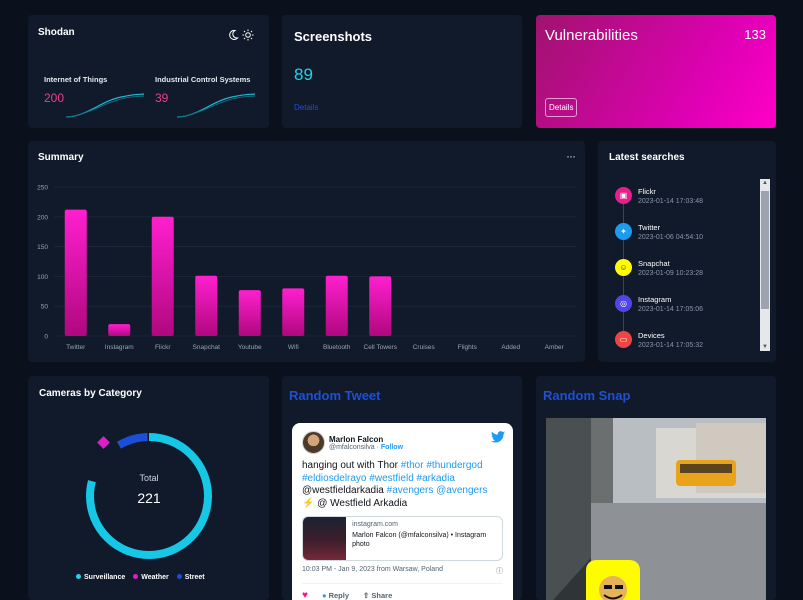  Describe the element at coordinates (623, 195) in the screenshot. I see `image-icon: ▣` at that location.